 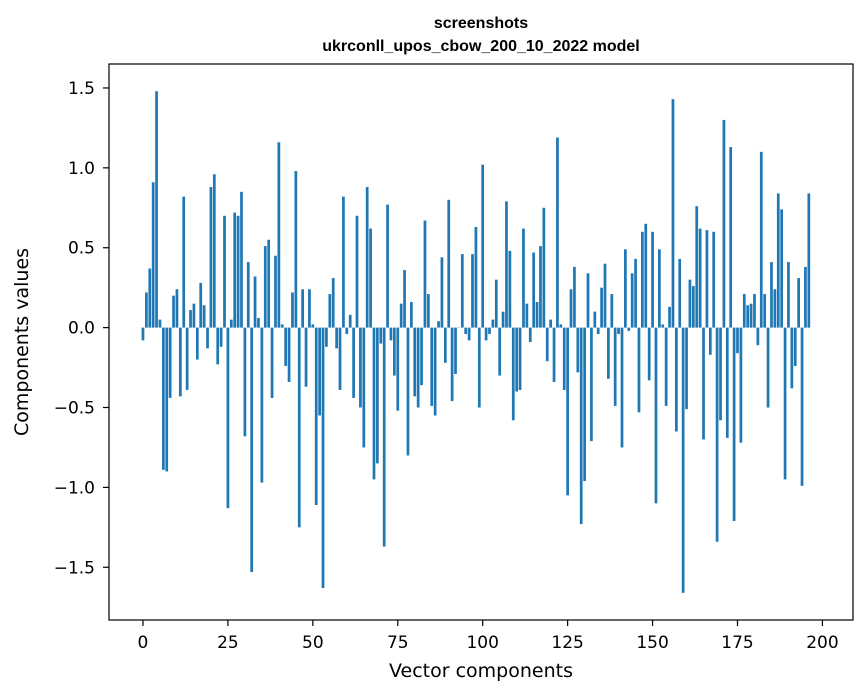 I want to click on y-tick-label: 1.5, so click(x=81, y=89).